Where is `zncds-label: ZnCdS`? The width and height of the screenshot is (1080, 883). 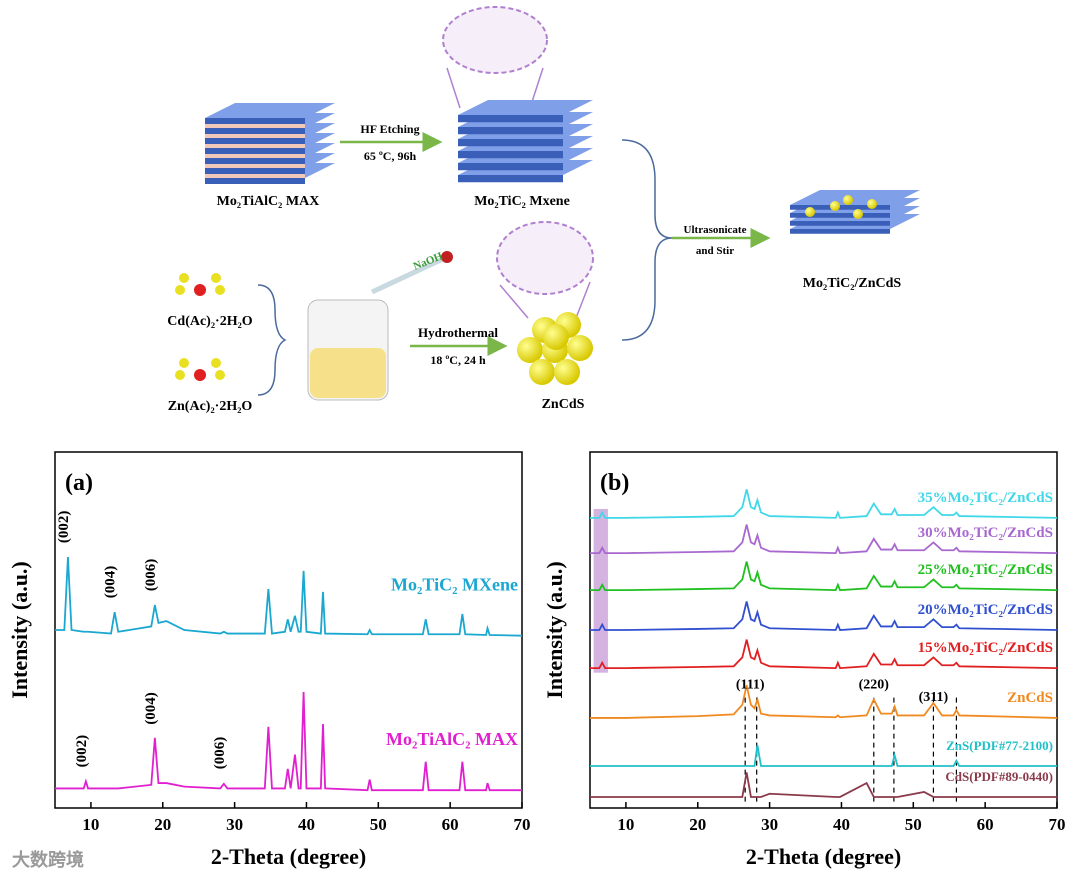 zncds-label: ZnCdS is located at coordinates (563, 404).